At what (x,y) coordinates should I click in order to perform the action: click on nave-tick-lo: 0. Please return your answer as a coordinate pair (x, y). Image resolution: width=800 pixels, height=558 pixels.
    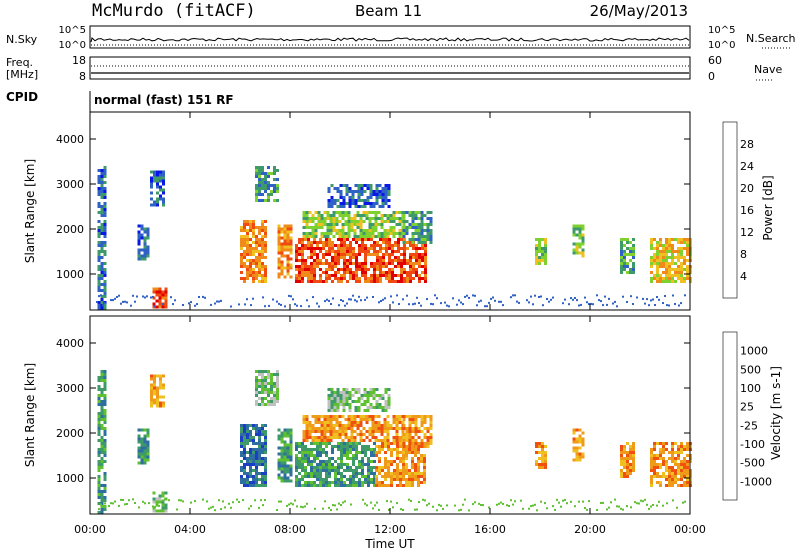
    Looking at the image, I should click on (711, 76).